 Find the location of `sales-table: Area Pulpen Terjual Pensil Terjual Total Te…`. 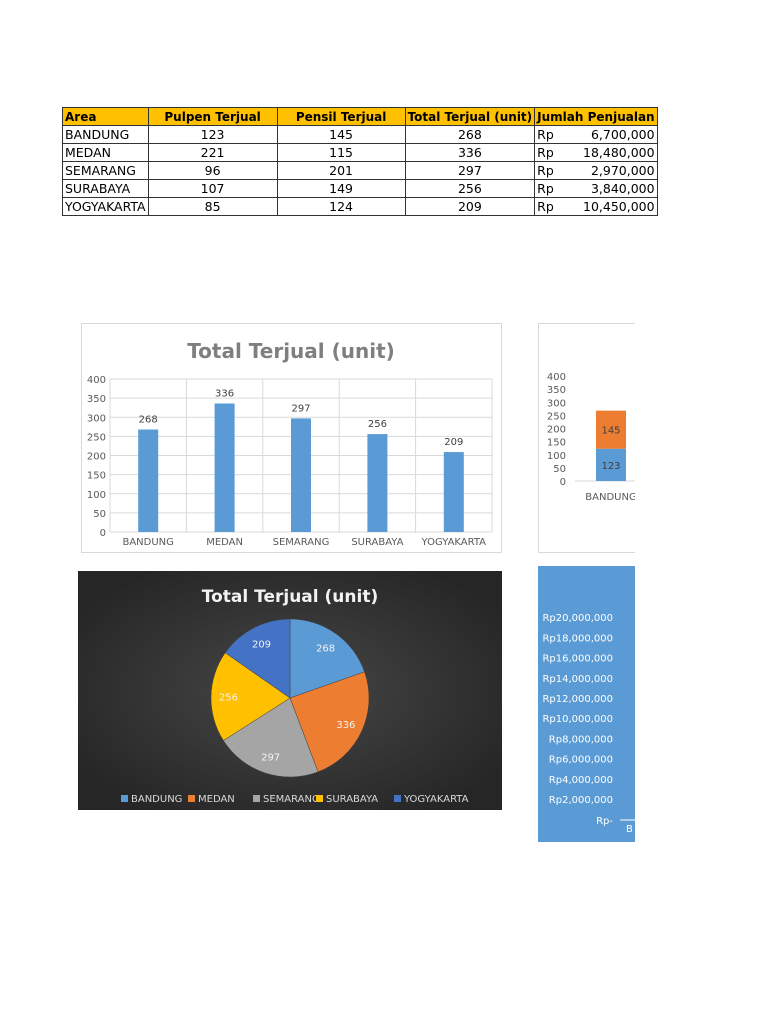

sales-table: Area Pulpen Terjual Pensil Terjual Total Te… is located at coordinates (360, 161).